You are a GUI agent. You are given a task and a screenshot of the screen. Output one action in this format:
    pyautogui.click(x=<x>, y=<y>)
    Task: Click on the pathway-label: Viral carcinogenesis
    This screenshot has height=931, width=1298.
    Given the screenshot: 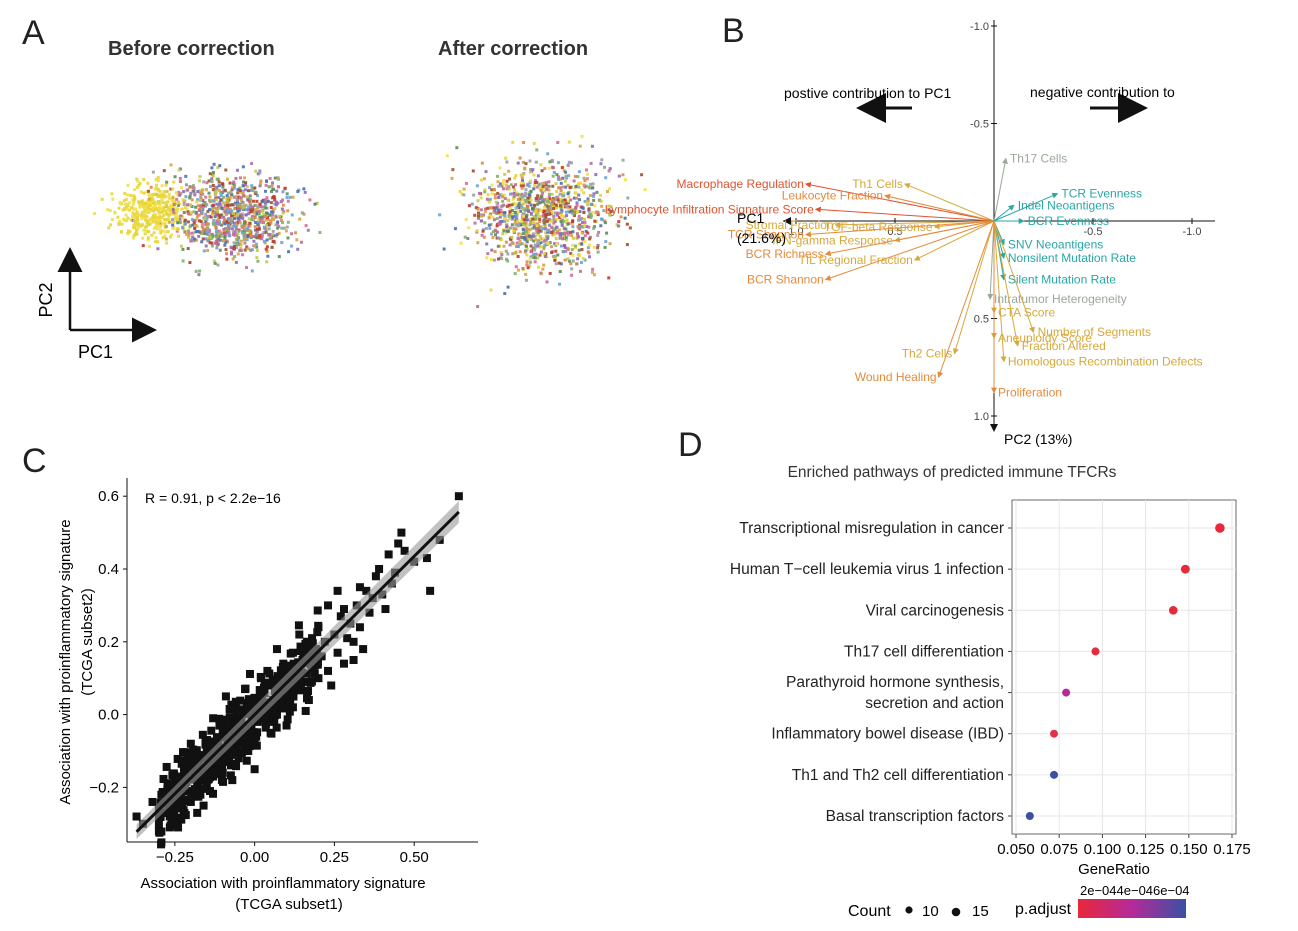 What is the action you would take?
    pyautogui.click(x=935, y=610)
    